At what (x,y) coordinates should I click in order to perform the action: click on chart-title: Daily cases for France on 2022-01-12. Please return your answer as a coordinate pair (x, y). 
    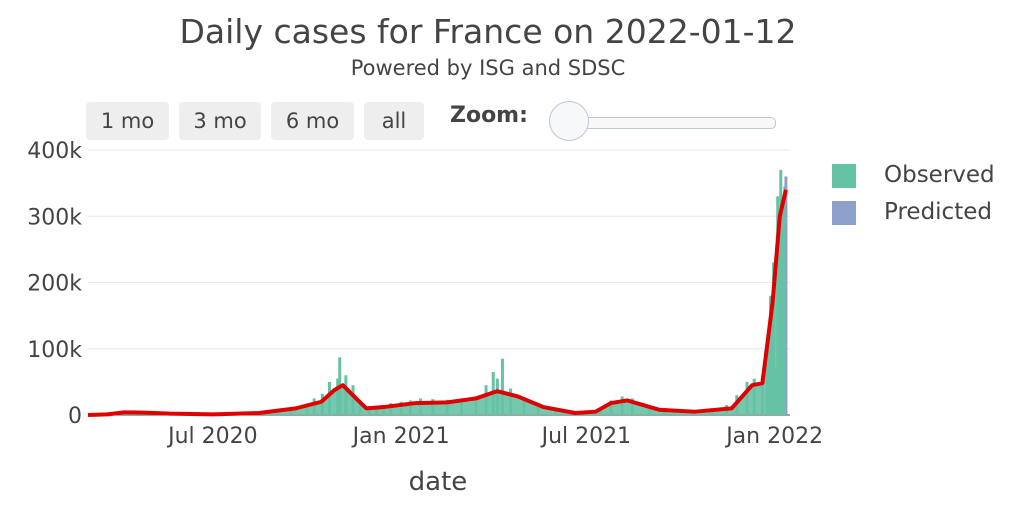
    Looking at the image, I should click on (488, 31).